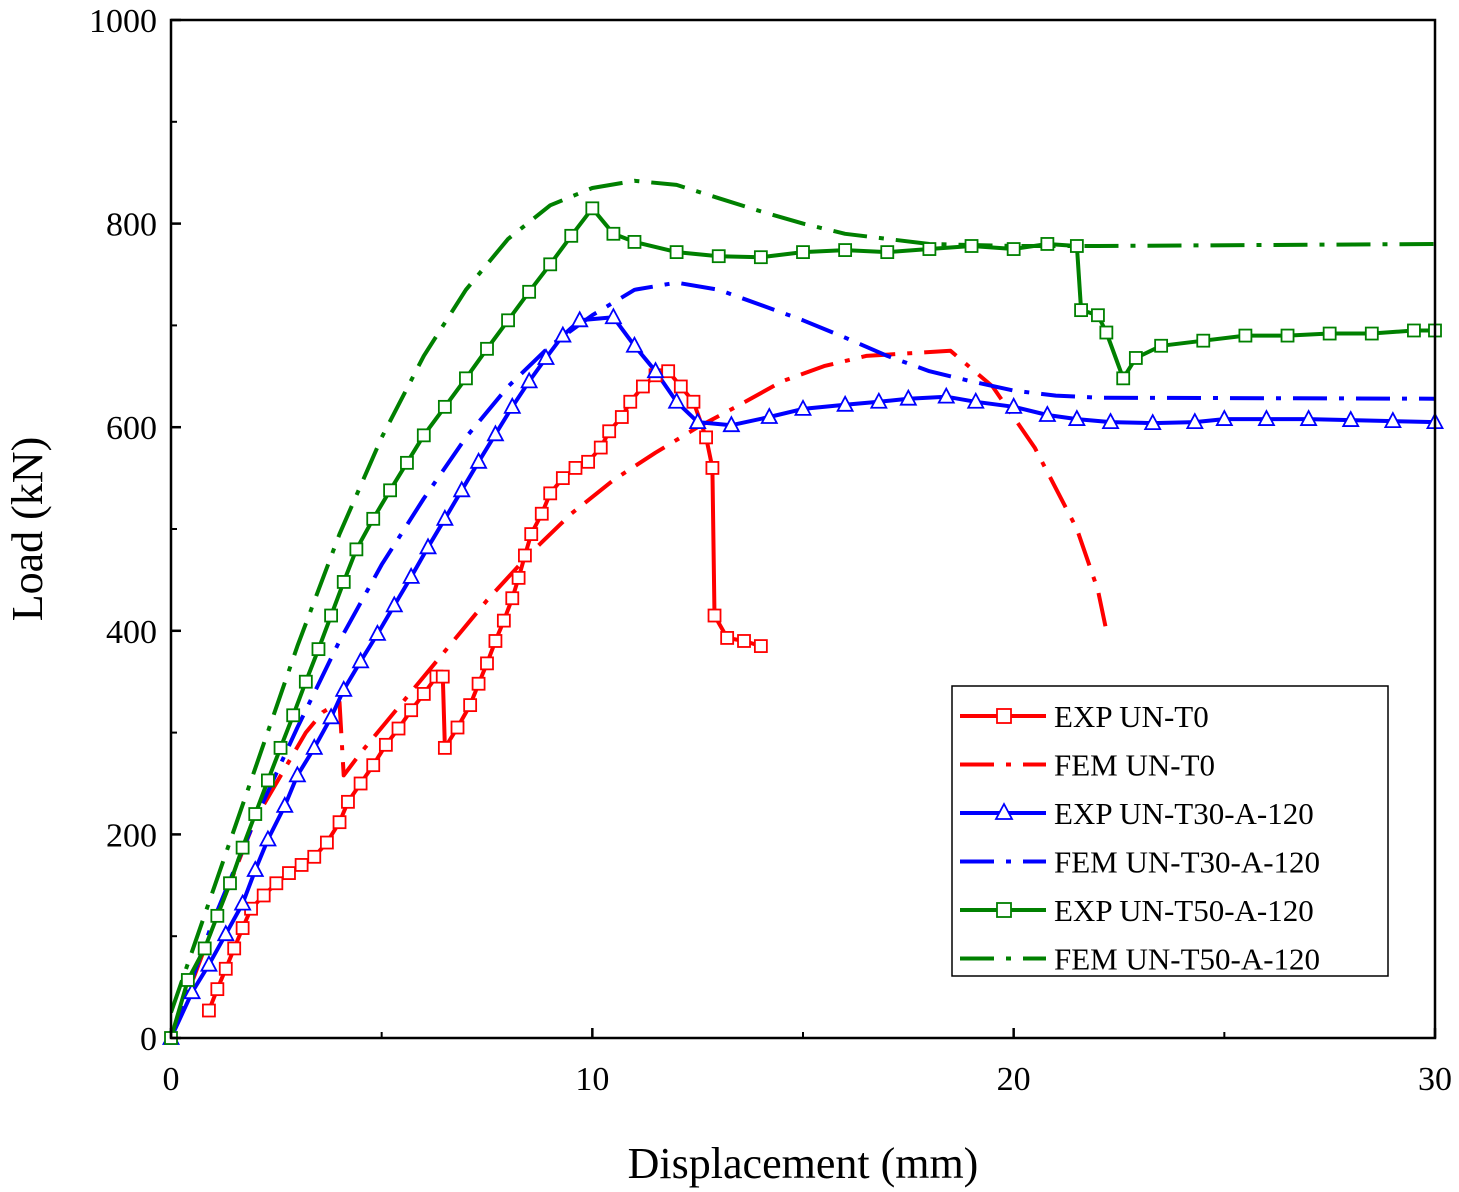 Image resolution: width=1459 pixels, height=1192 pixels. What do you see at coordinates (803, 1163) in the screenshot?
I see `x-axis-title: Displacement (mm)` at bounding box center [803, 1163].